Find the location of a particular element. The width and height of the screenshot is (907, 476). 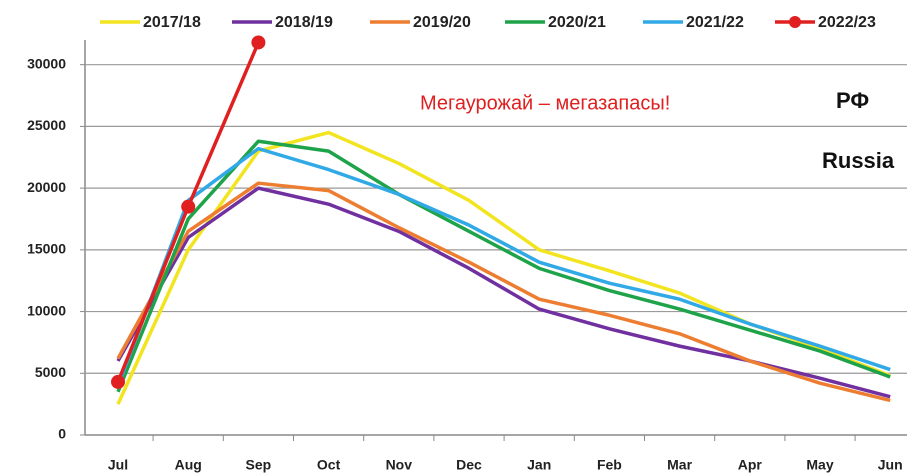

x-tick-label: Dec is located at coordinates (469, 465).